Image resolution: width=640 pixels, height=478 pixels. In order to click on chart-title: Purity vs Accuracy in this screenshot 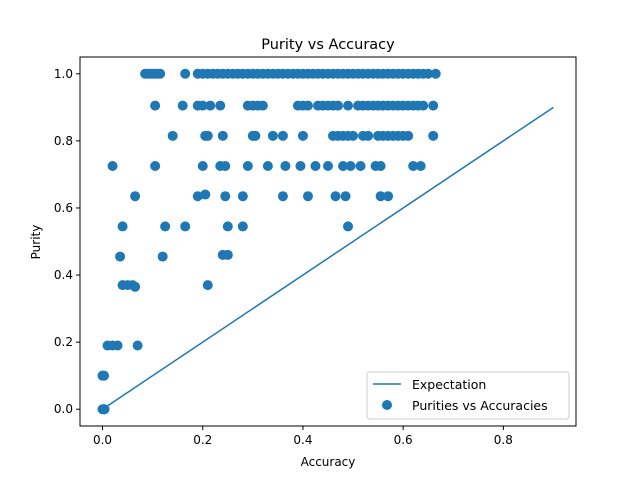, I will do `click(328, 45)`.